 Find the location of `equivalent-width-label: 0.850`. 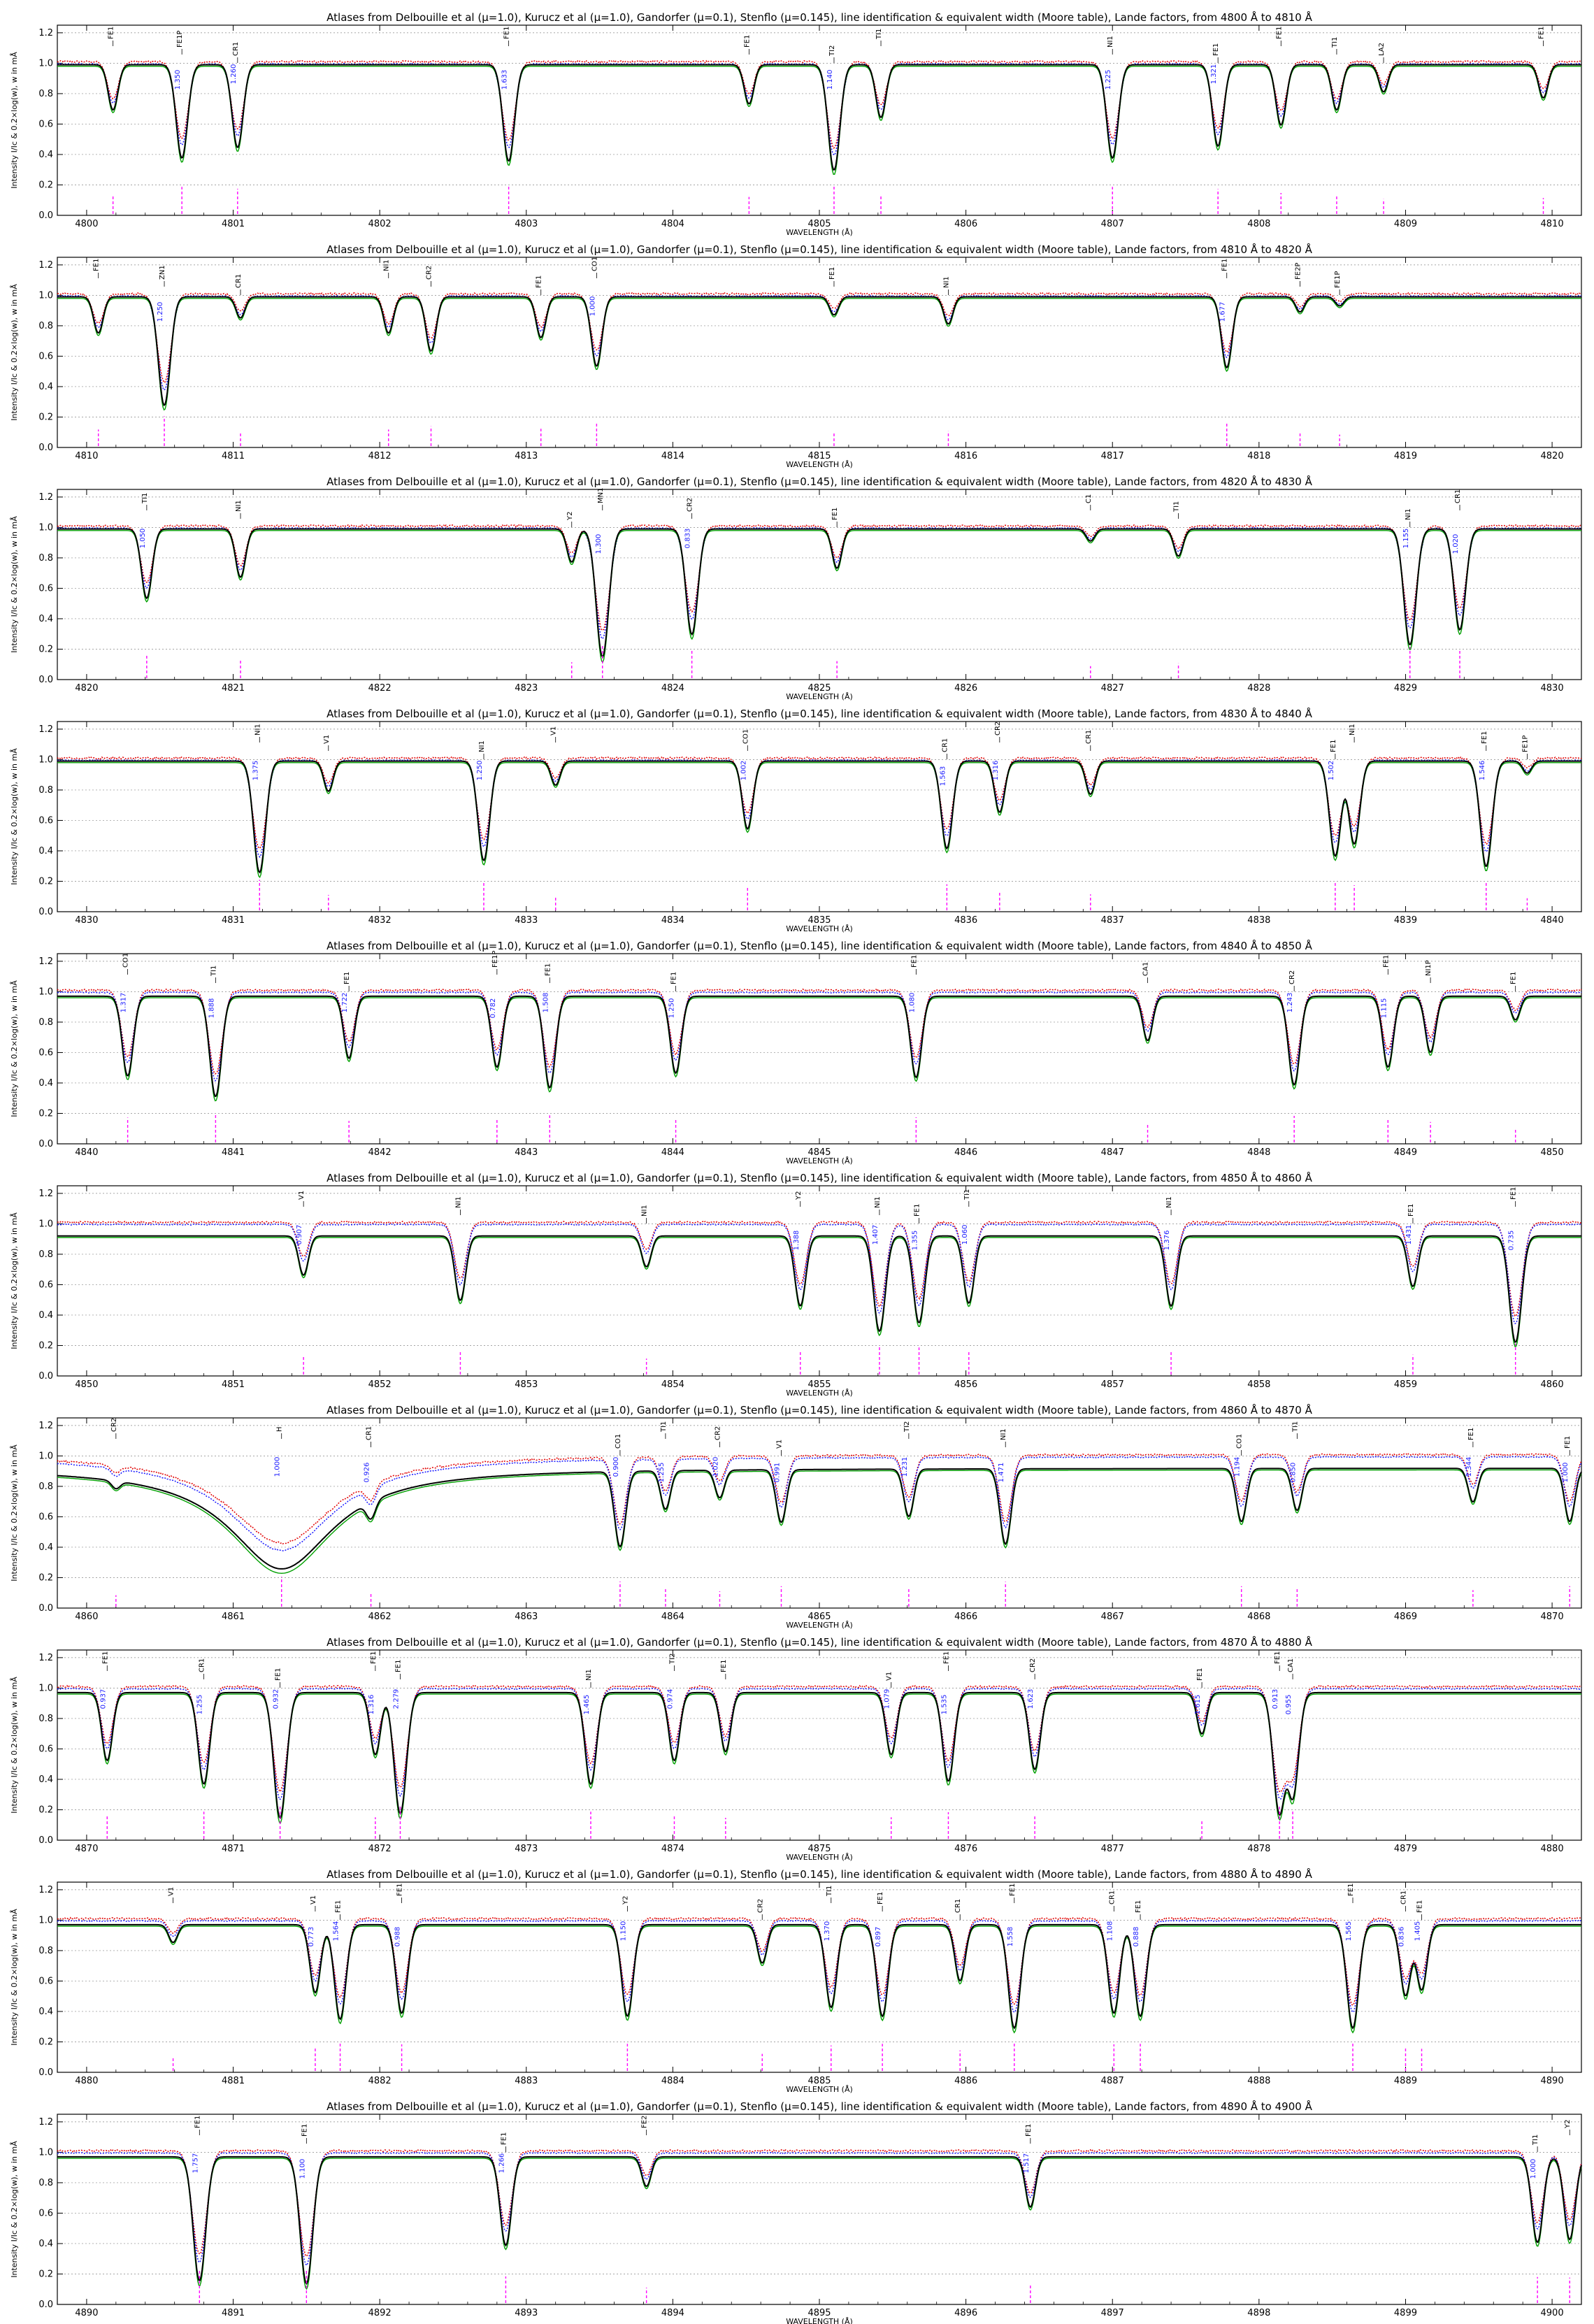

equivalent-width-label: 0.850 is located at coordinates (1293, 1473).